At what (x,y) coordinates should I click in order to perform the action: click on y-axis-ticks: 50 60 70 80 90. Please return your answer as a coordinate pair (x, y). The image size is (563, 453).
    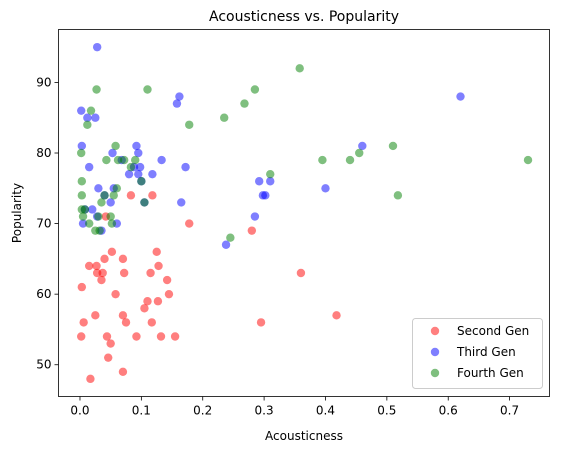
    Looking at the image, I should click on (47, 223).